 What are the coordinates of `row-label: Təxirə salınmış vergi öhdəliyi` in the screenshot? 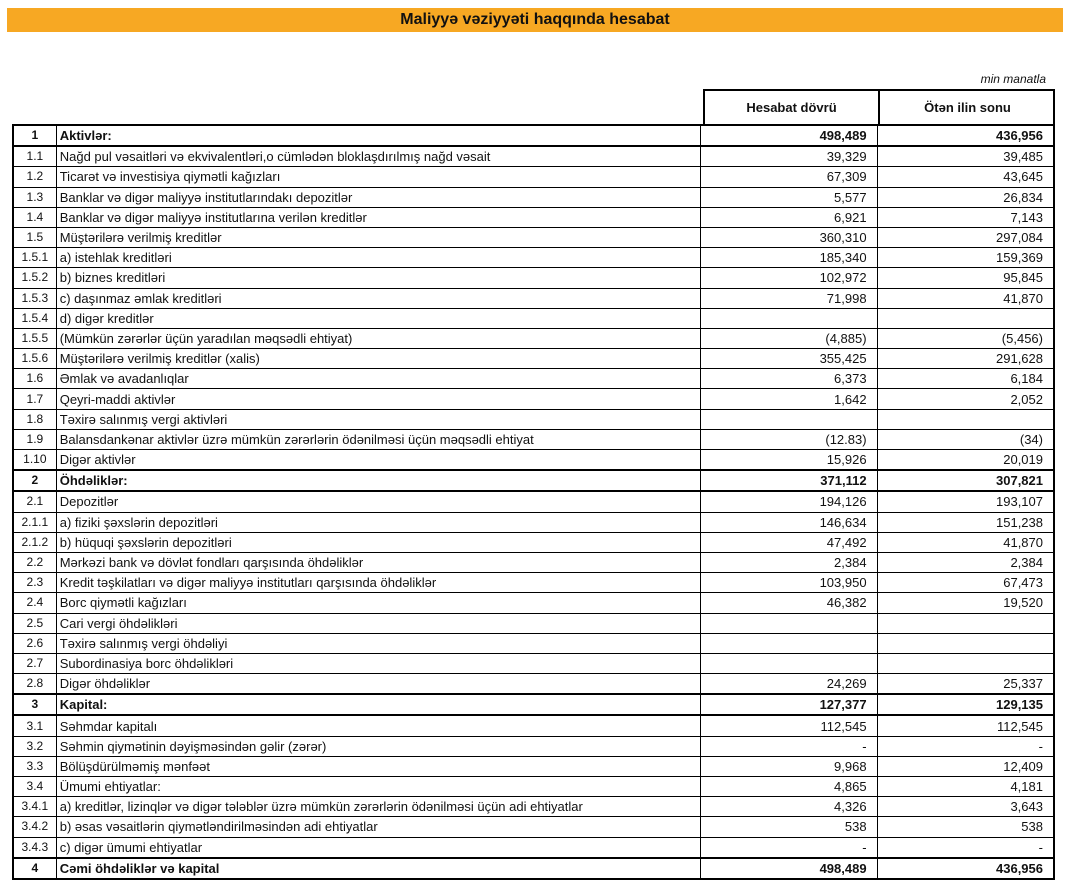 It's located at (378, 643).